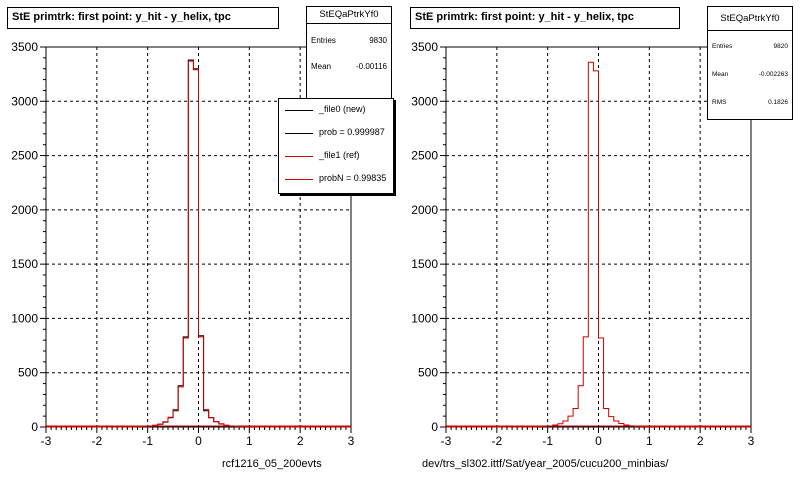 Image resolution: width=800 pixels, height=480 pixels. I want to click on legend-label: prob = 0.999987, so click(352, 132).